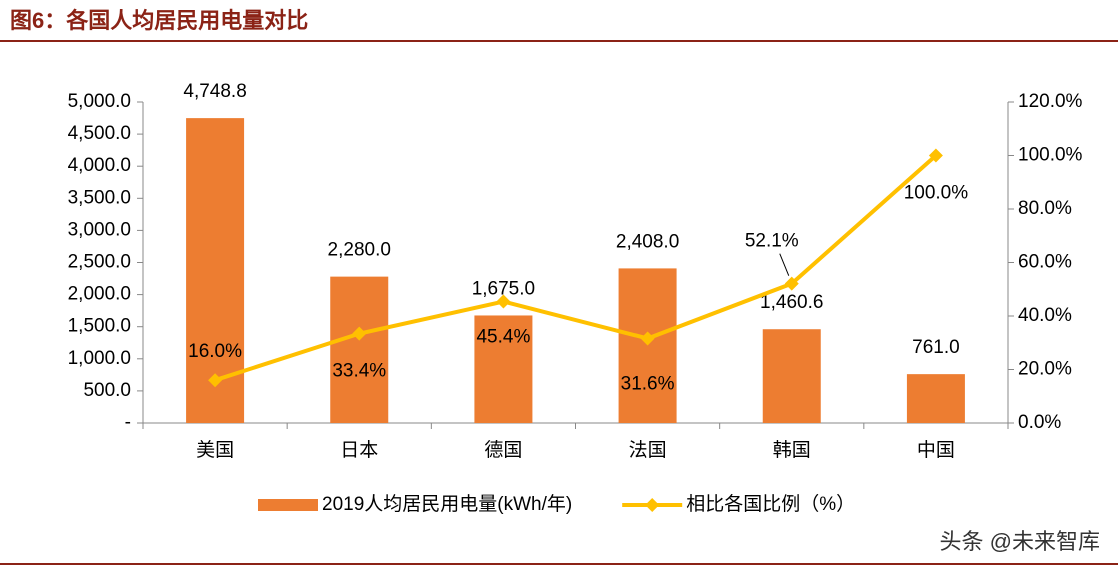  I want to click on legend-label: 相比各国比例（%）, so click(770, 504).